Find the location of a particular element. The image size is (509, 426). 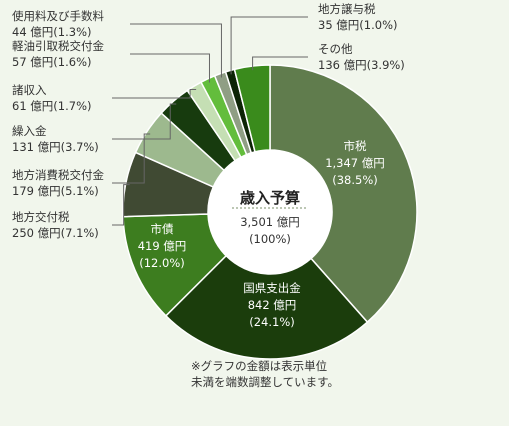

outside-label-value-8: 44 億円(1.3%) is located at coordinates (51, 32).